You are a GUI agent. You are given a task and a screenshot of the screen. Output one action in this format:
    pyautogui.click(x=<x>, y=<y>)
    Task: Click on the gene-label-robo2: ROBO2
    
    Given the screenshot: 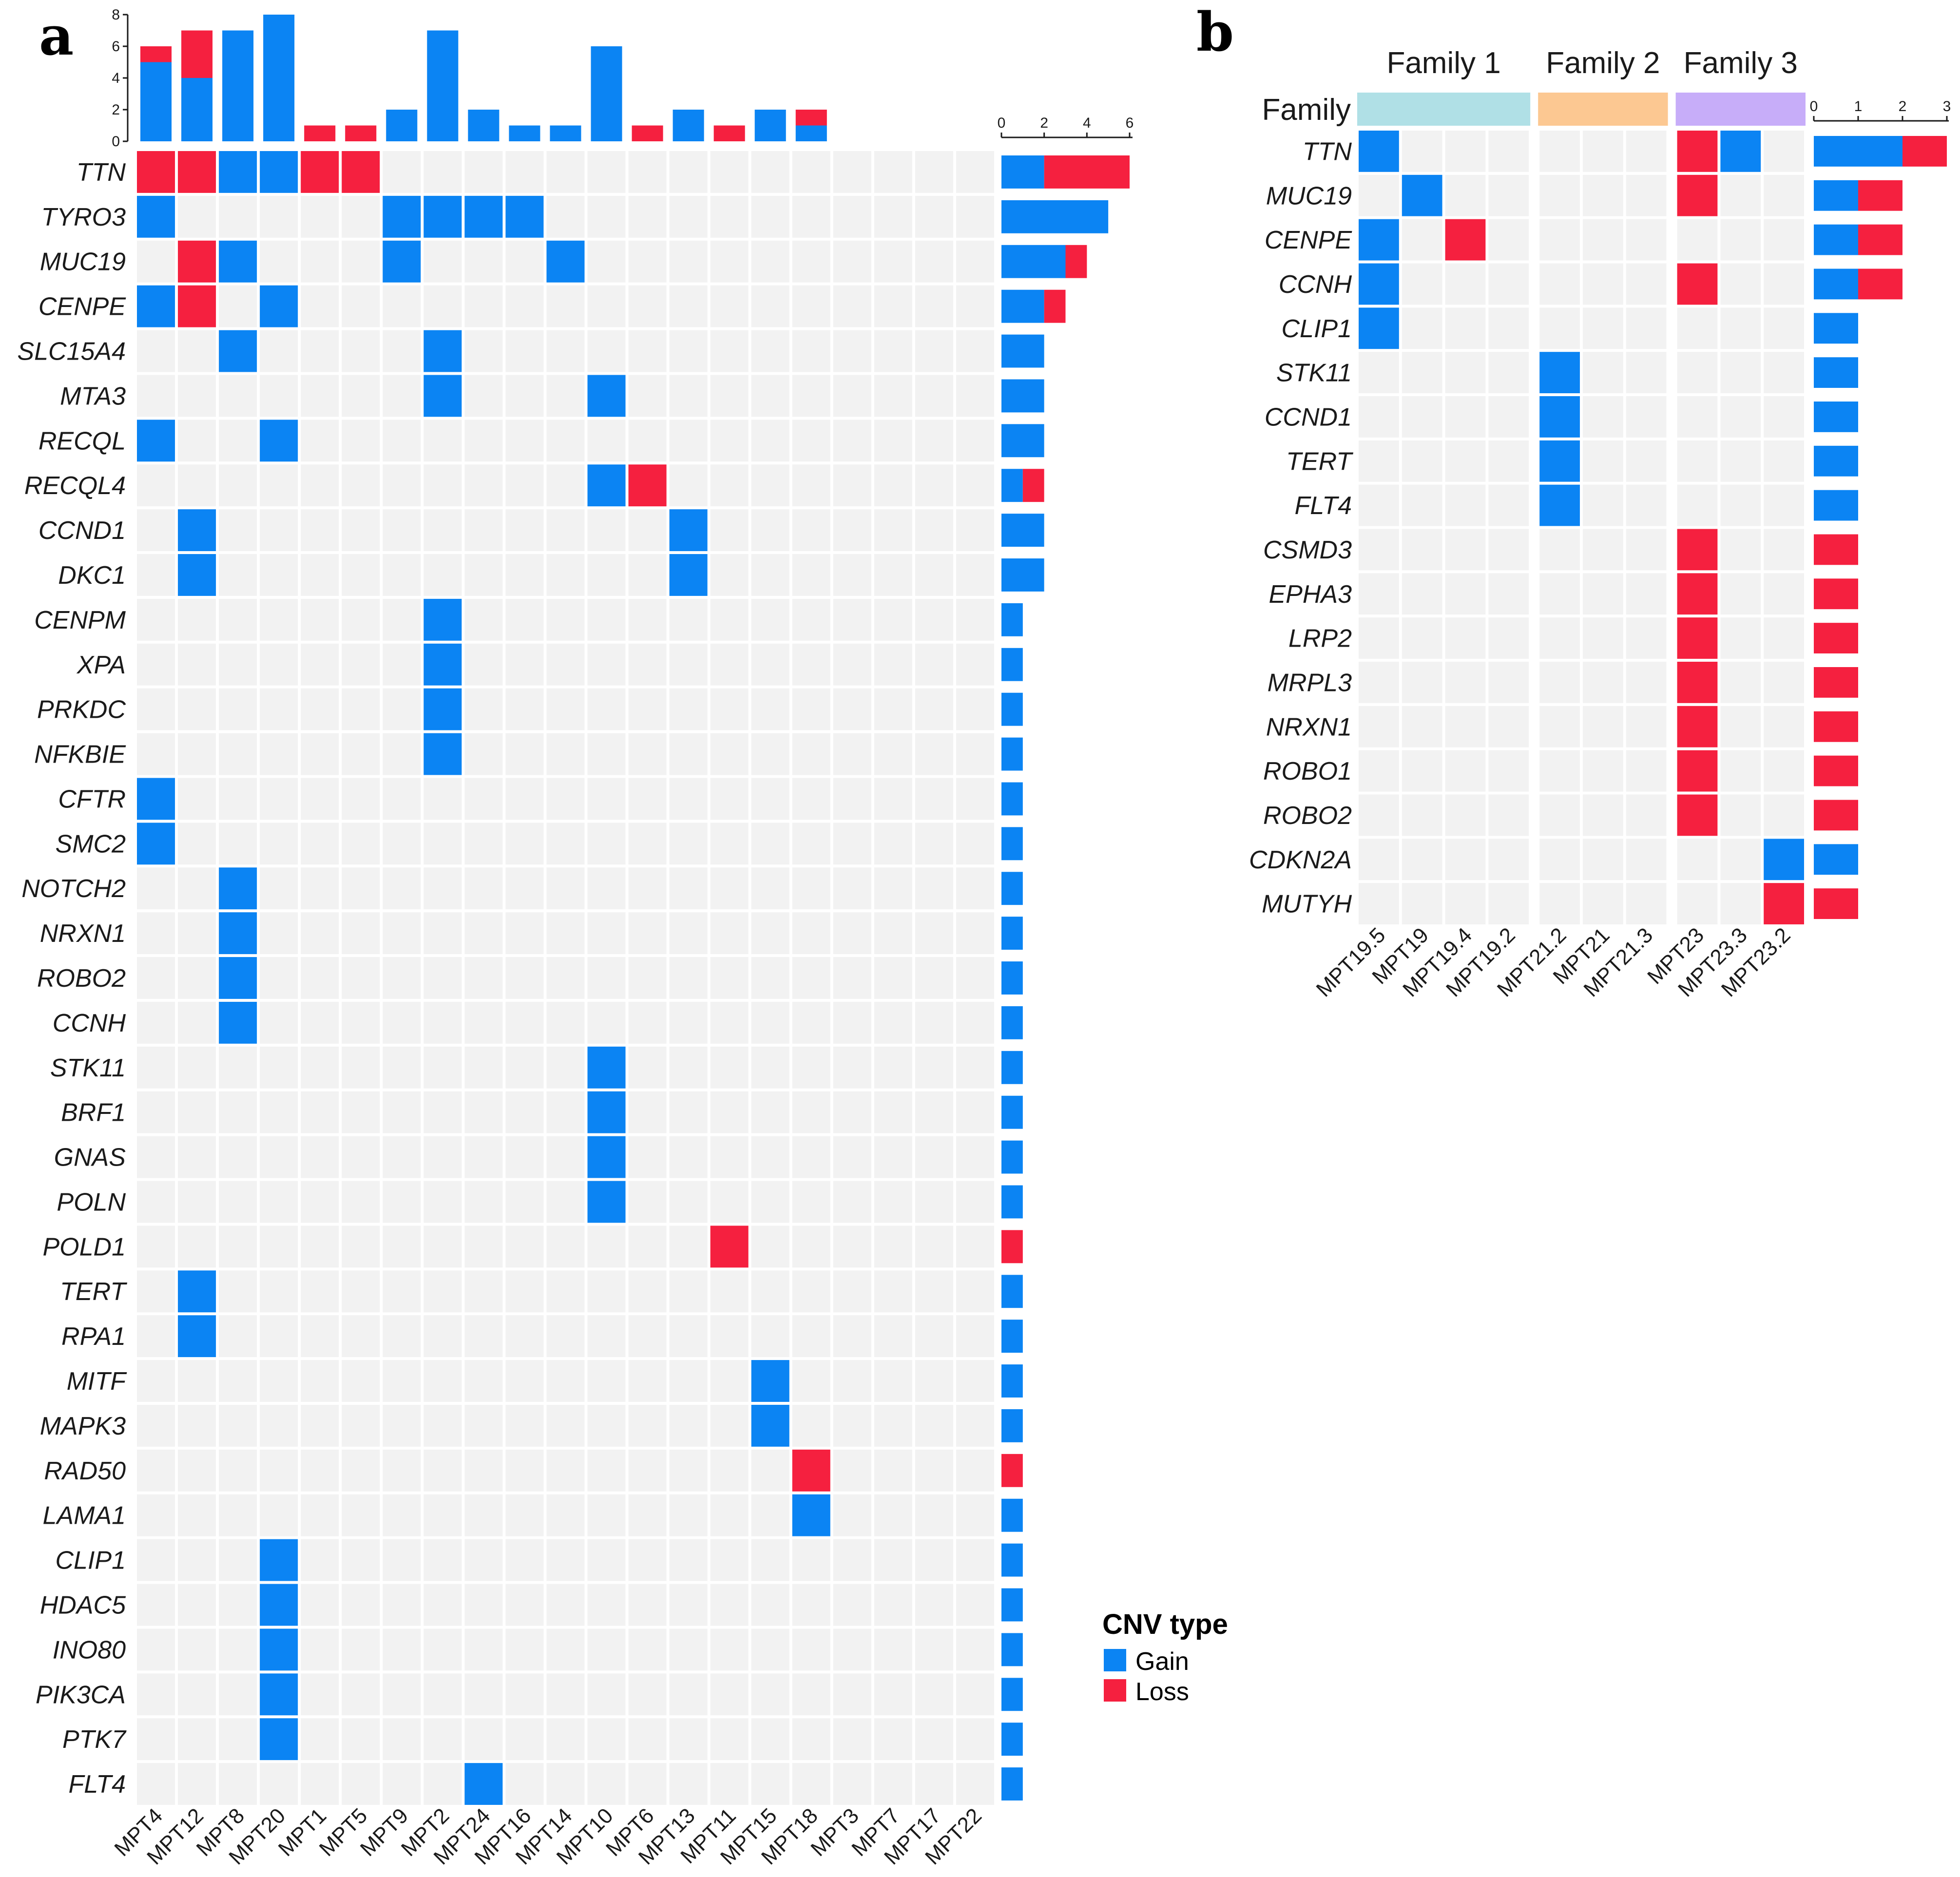 What is the action you would take?
    pyautogui.click(x=81, y=978)
    